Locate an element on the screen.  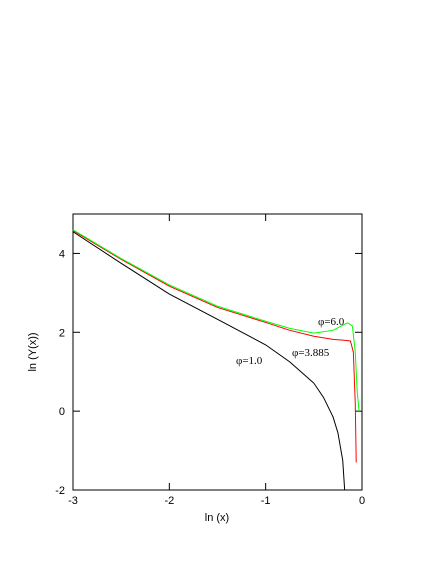
series-label: φ=1.0 is located at coordinates (249, 361).